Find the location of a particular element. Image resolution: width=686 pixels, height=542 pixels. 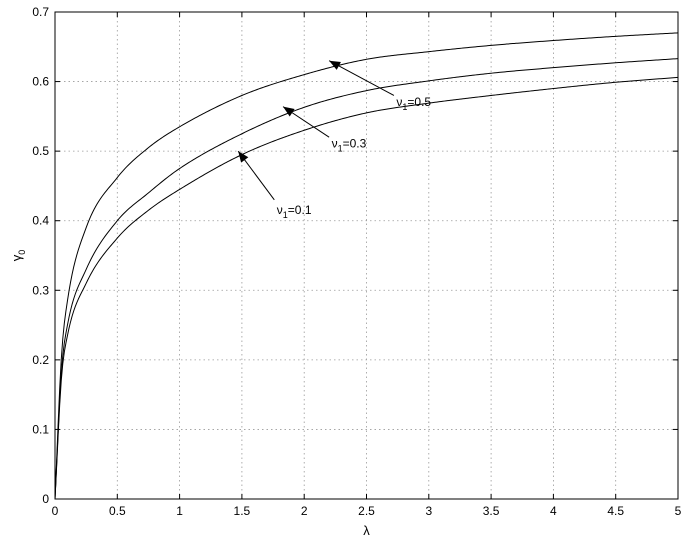

y-axis-label-subscript: 0 is located at coordinates (22, 252).